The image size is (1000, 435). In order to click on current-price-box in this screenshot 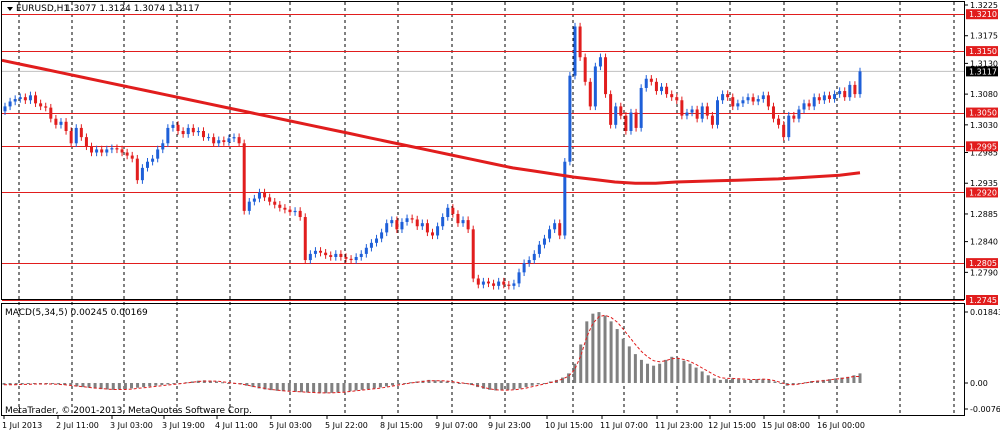, I will do `click(982, 71)`.